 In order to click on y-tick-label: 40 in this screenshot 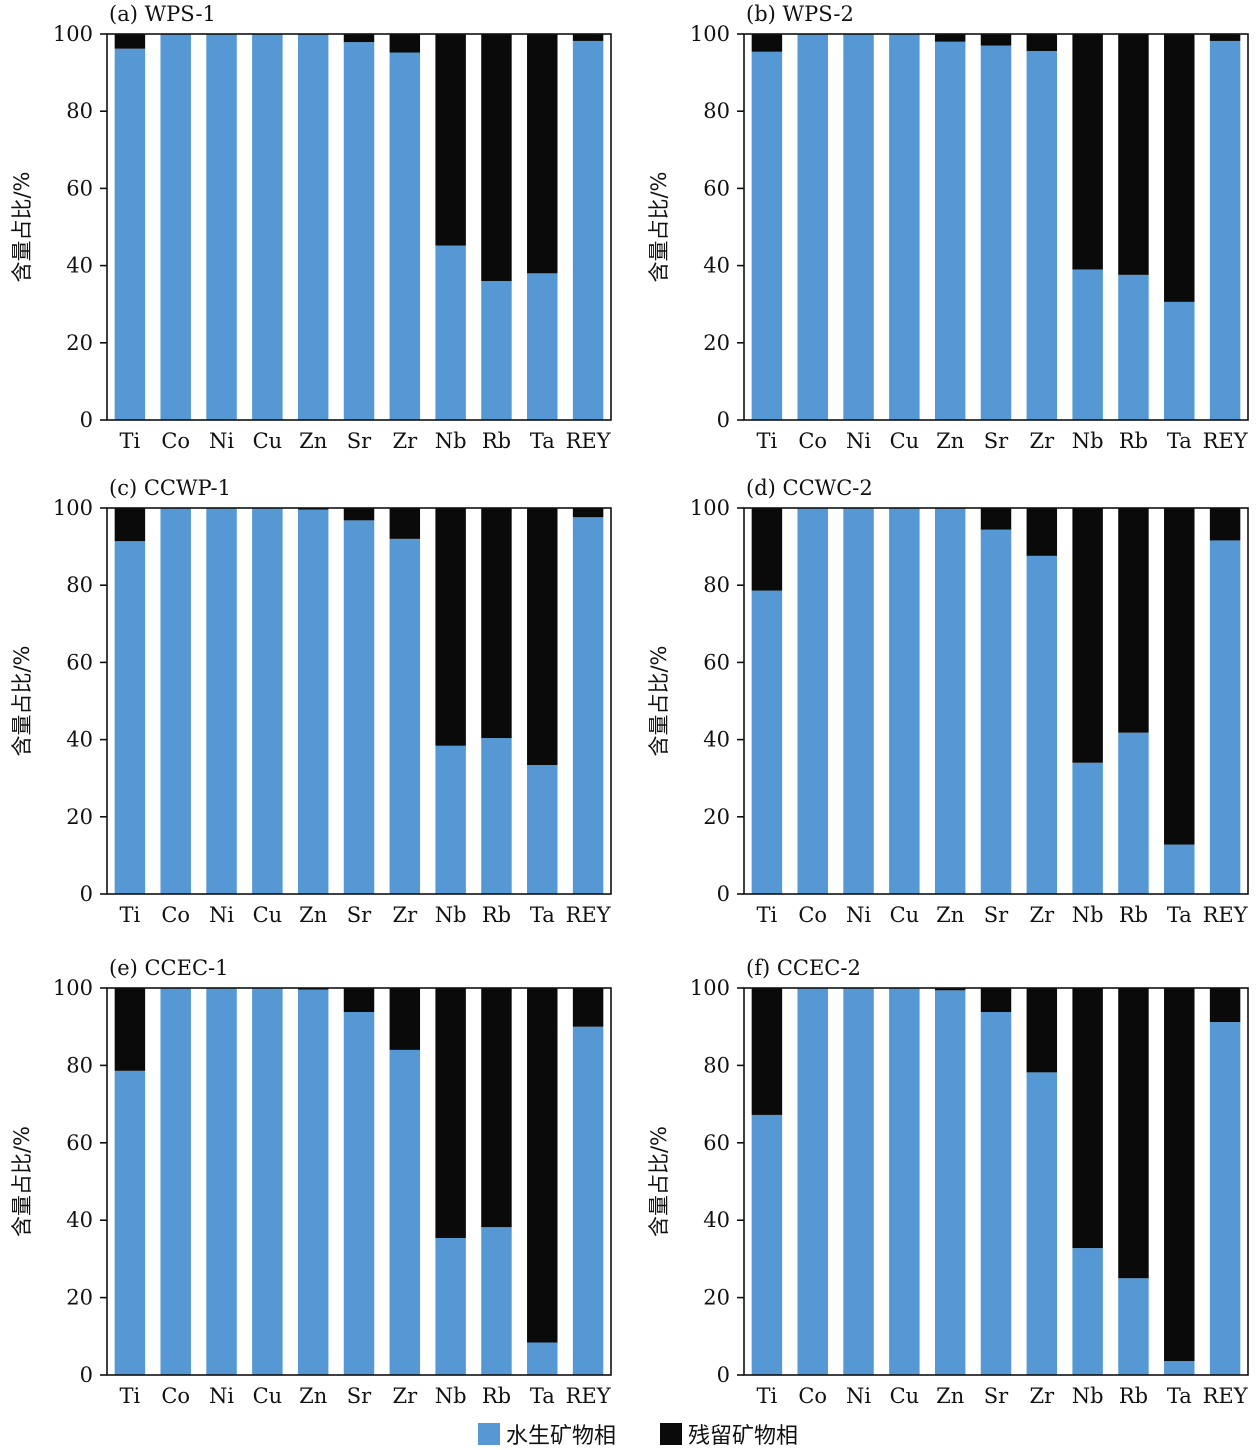, I will do `click(716, 1220)`.